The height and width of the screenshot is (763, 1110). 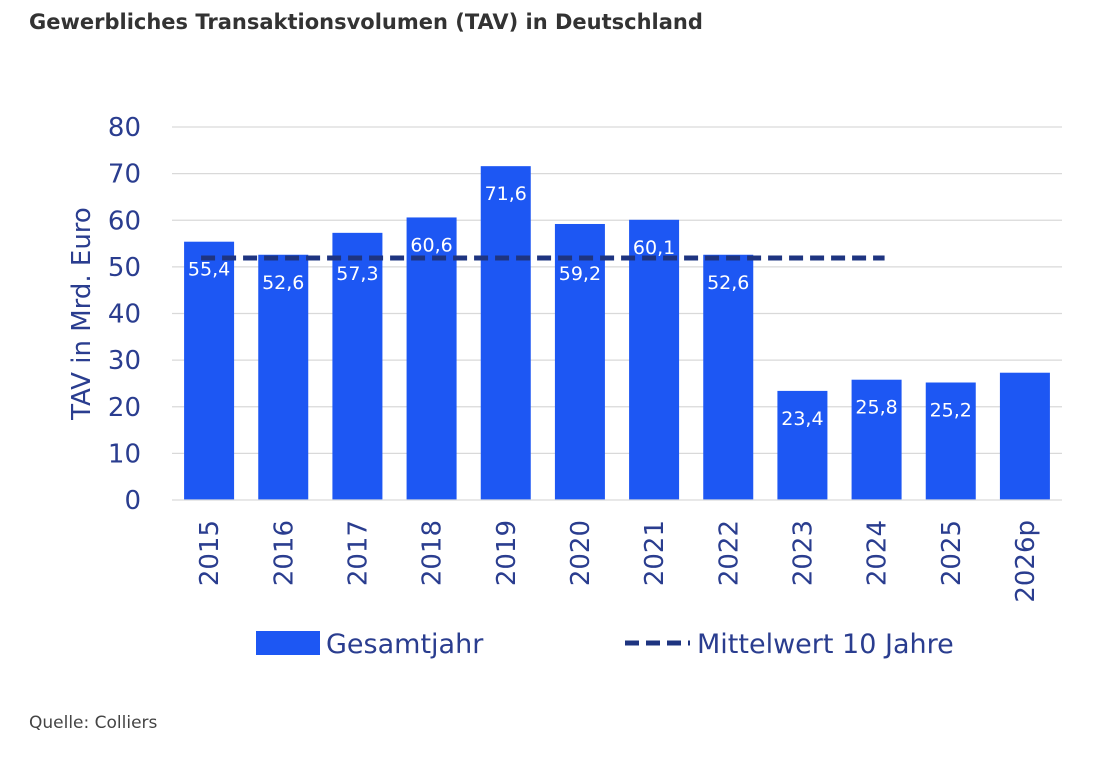 I want to click on x-tick-label: 2023, so click(x=803, y=553).